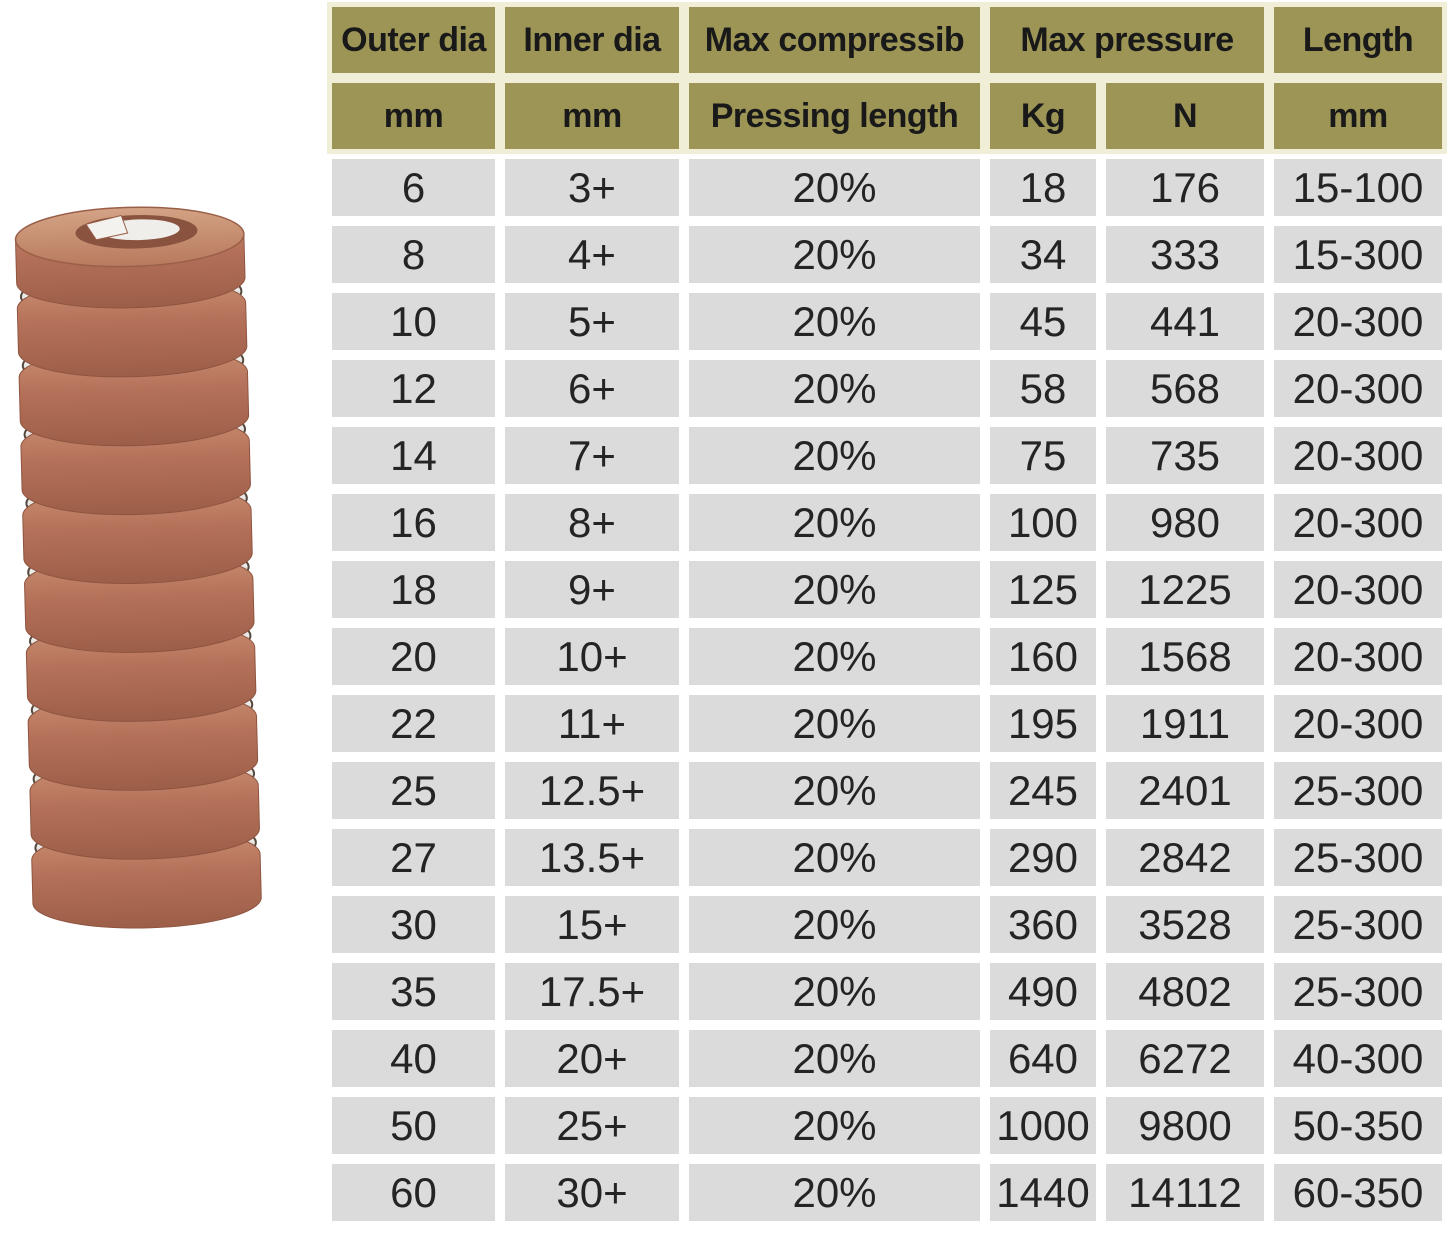 This screenshot has width=1456, height=1238. I want to click on spec-cell: 75, so click(1043, 455).